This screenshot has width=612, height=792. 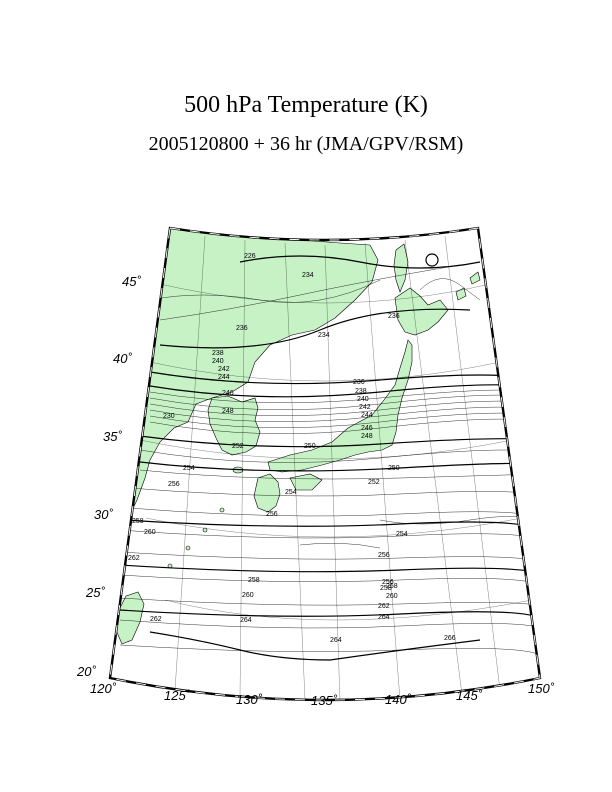 What do you see at coordinates (541, 688) in the screenshot?
I see `lon-tick-label: 150˚` at bounding box center [541, 688].